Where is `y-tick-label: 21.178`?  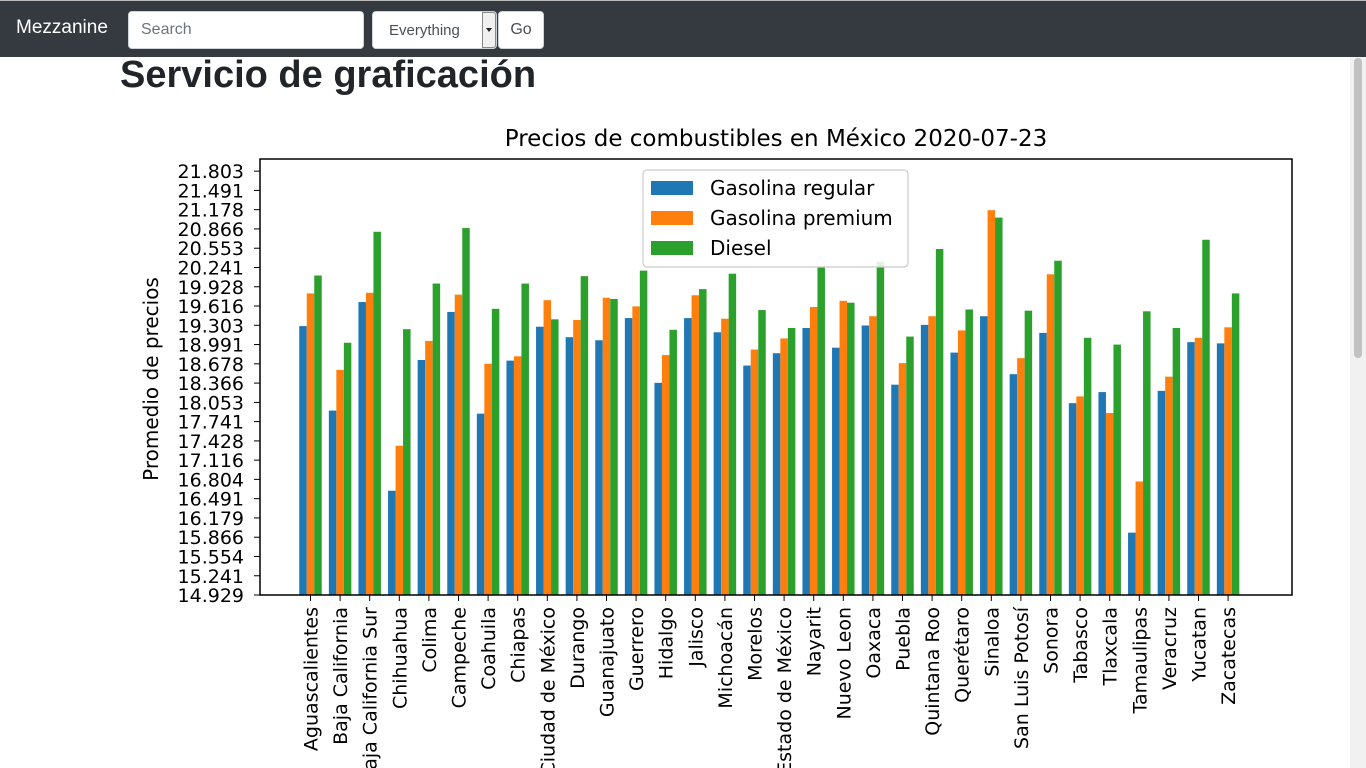
y-tick-label: 21.178 is located at coordinates (211, 211).